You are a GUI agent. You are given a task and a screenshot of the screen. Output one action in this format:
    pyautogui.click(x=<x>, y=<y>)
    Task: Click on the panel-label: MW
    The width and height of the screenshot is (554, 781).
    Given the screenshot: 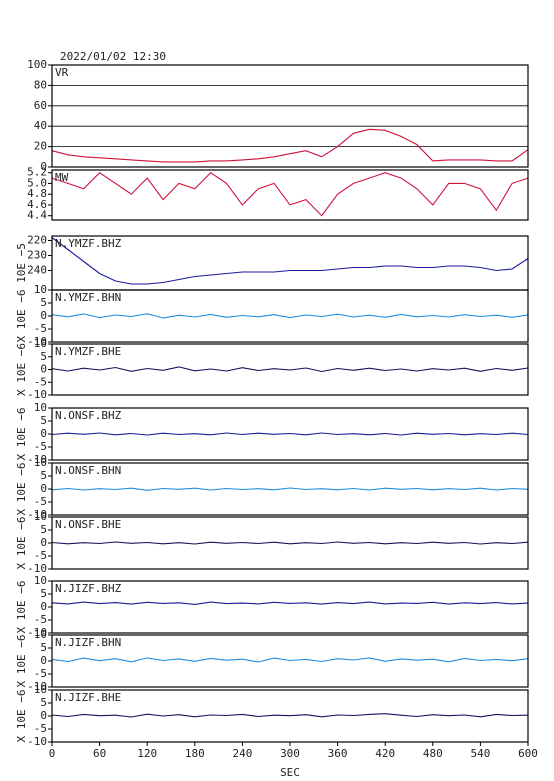 What is the action you would take?
    pyautogui.click(x=62, y=177)
    